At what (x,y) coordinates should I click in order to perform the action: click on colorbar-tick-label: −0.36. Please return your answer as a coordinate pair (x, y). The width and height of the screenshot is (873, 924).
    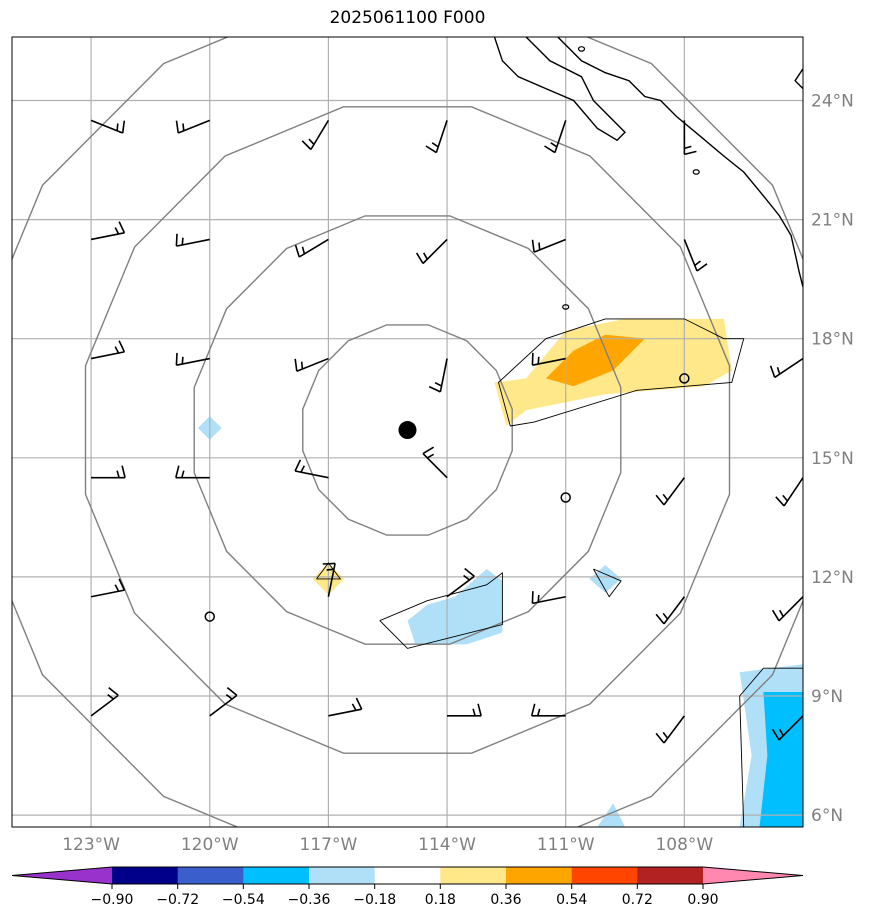
    Looking at the image, I should click on (309, 900).